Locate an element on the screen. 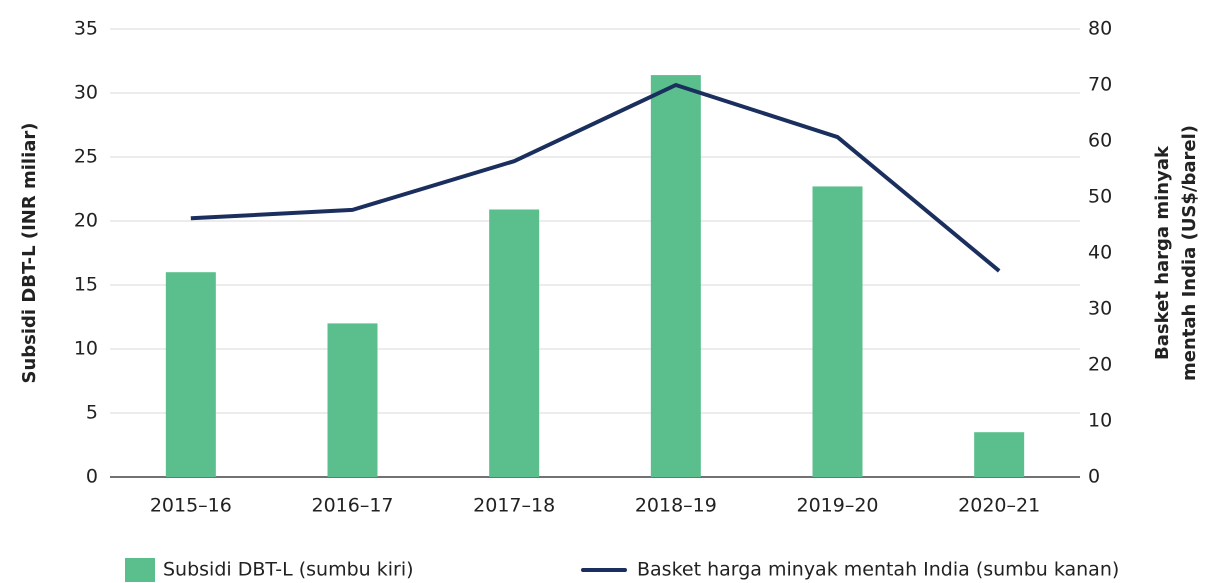 Image resolution: width=1213 pixels, height=583 pixels. y-tick-label: 0 is located at coordinates (92, 477).